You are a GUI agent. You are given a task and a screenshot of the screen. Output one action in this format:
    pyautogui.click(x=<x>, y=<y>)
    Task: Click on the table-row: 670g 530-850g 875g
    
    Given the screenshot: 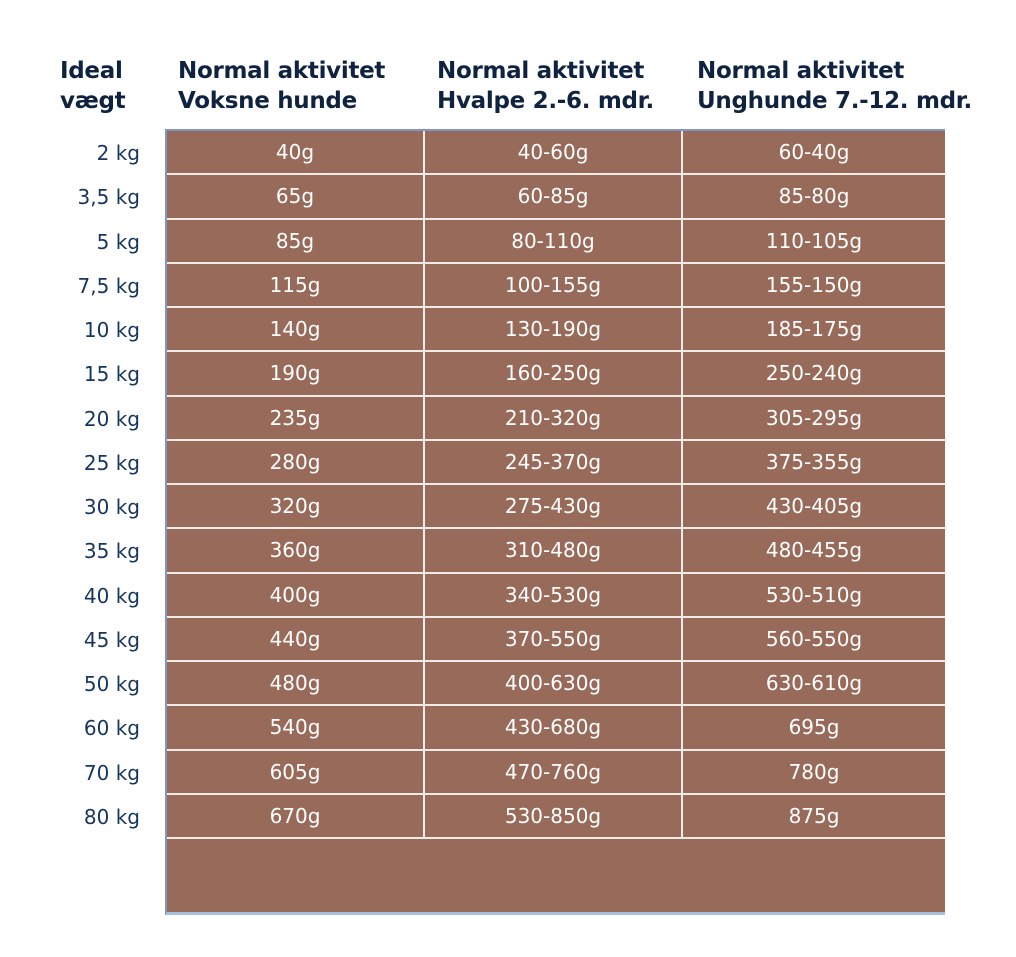 What is the action you would take?
    pyautogui.click(x=556, y=816)
    